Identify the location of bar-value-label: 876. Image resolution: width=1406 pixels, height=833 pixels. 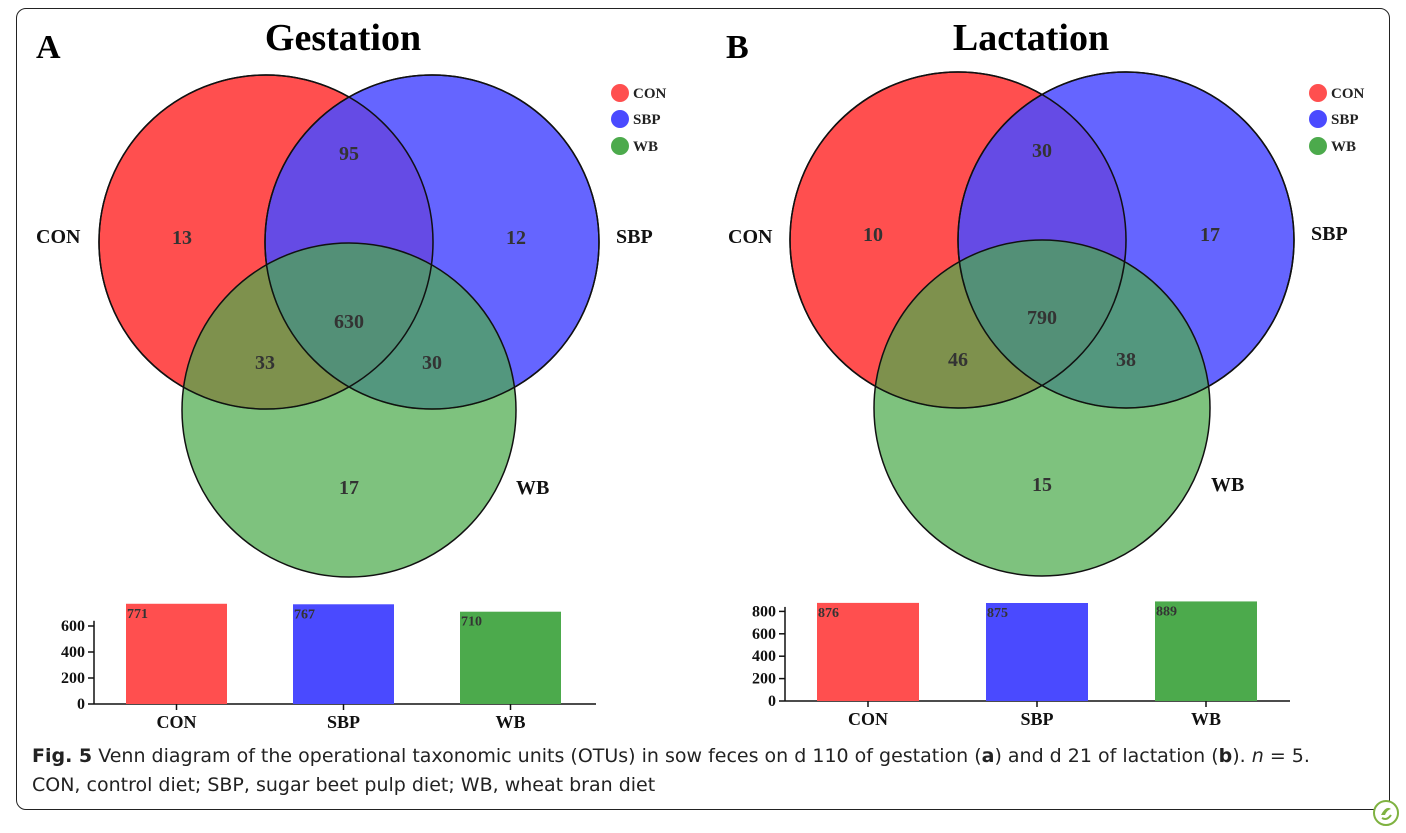
(828, 613).